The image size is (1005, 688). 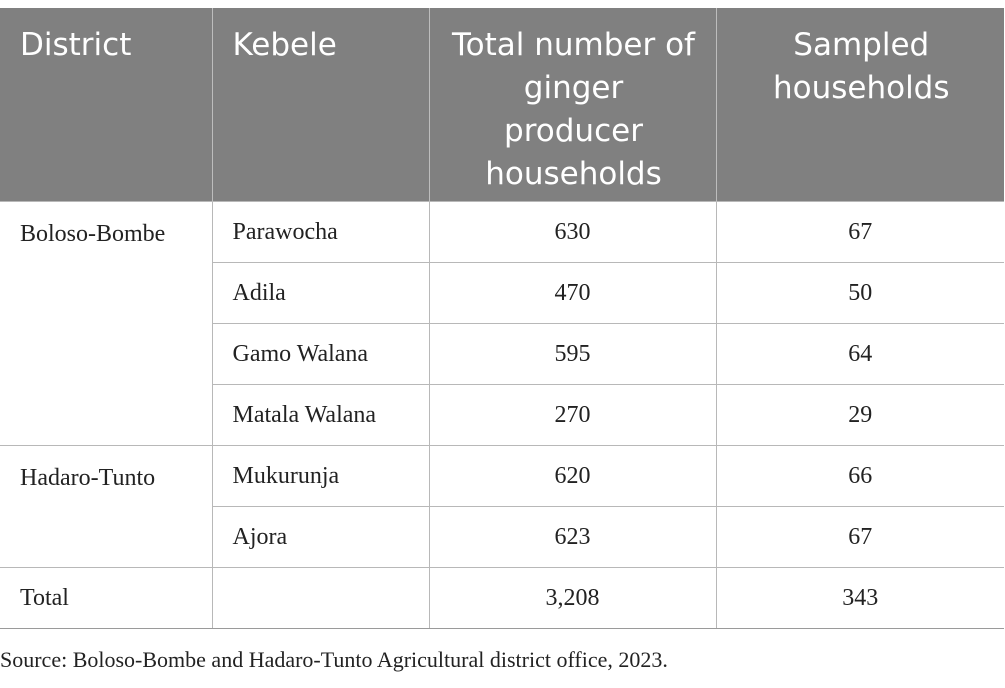 I want to click on sampled-cell: 66, so click(x=859, y=475).